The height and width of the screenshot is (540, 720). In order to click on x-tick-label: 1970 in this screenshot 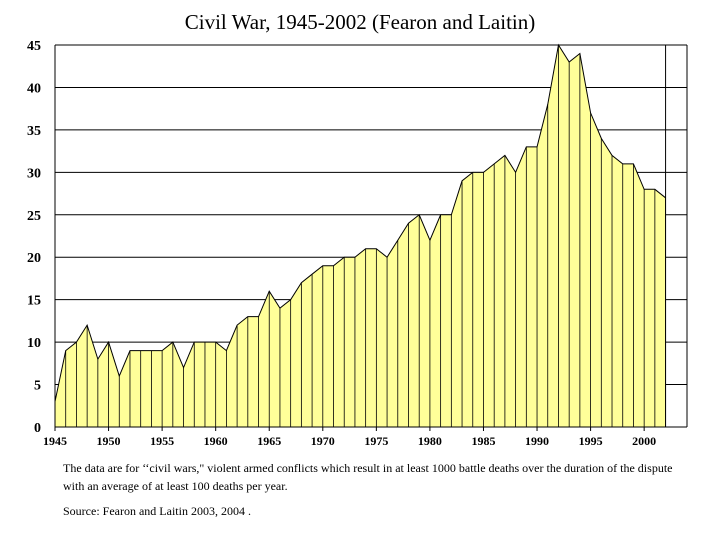, I will do `click(323, 441)`.